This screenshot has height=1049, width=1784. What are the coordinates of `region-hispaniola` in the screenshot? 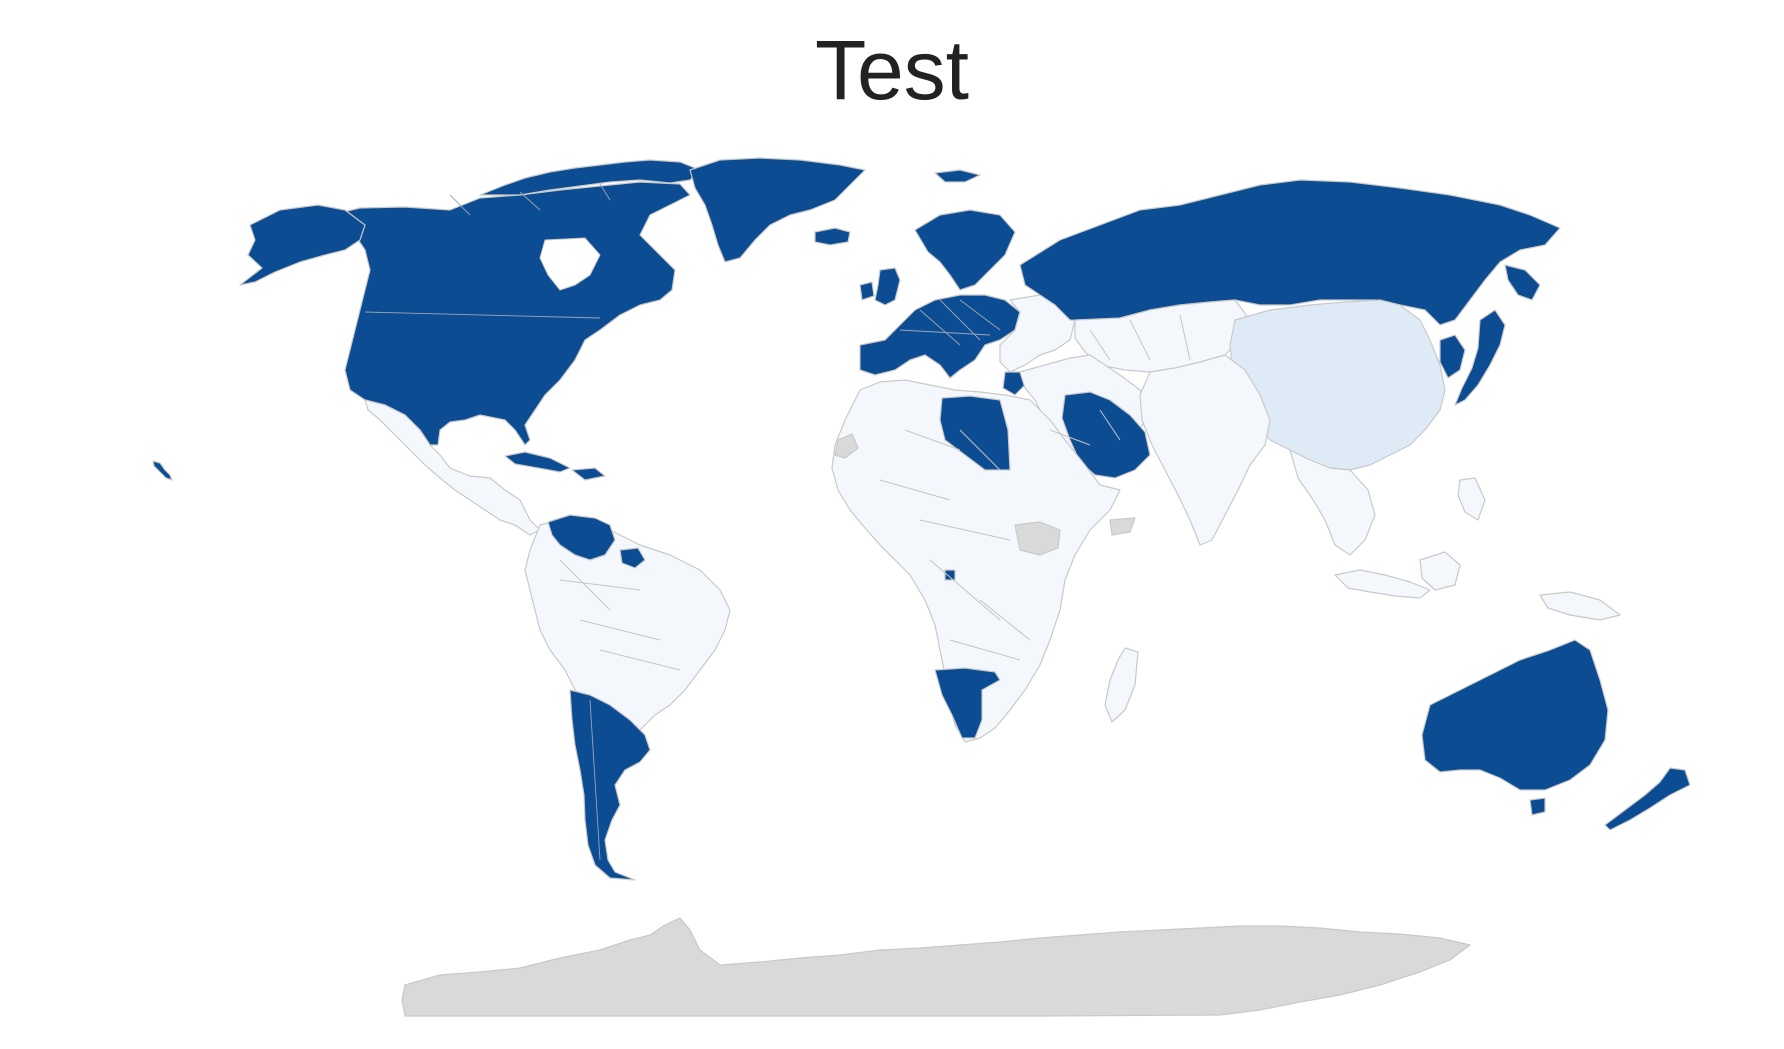 It's located at (588, 474).